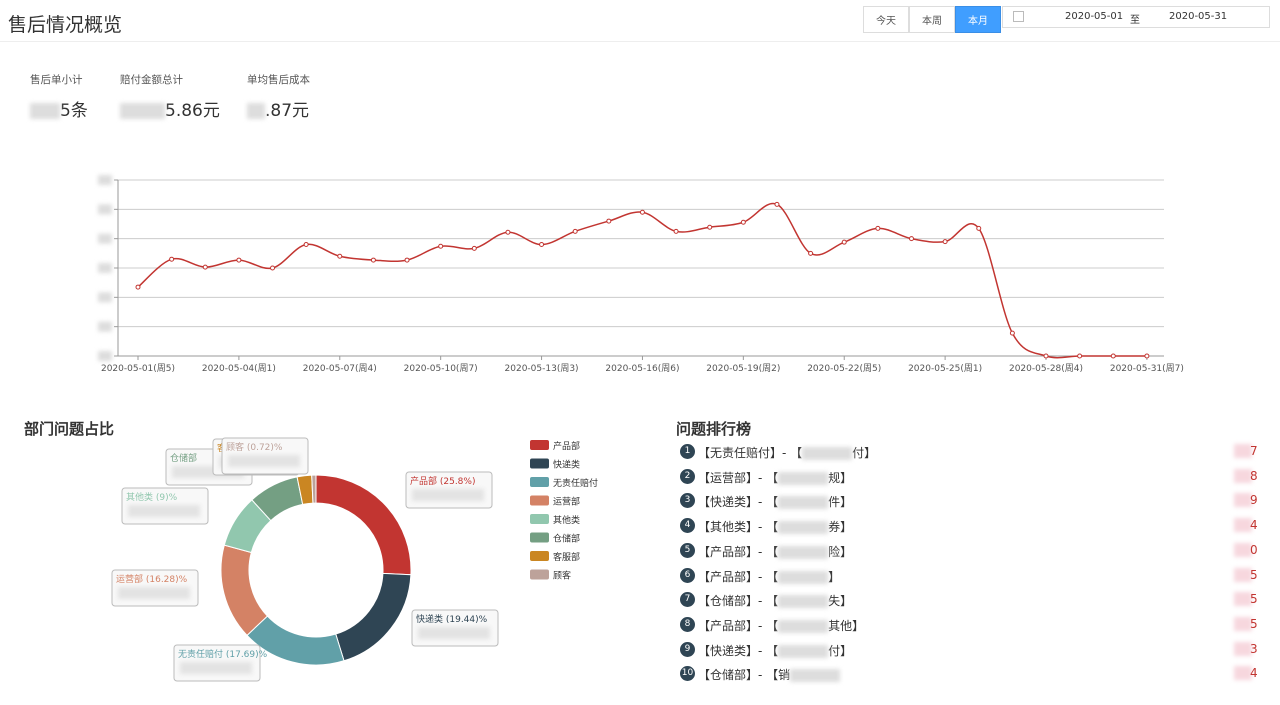 The image size is (1280, 705). Describe the element at coordinates (886, 19) in the screenshot. I see `period-button: 今天` at that location.